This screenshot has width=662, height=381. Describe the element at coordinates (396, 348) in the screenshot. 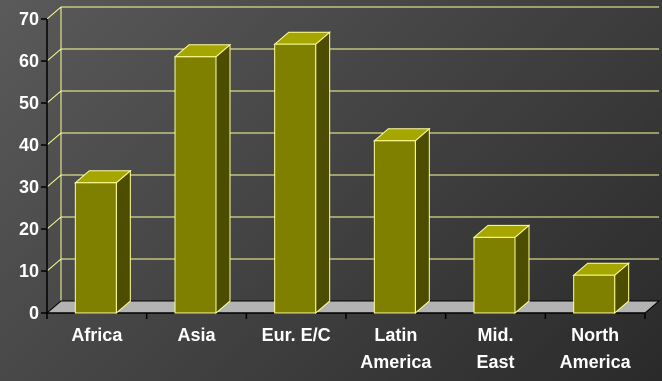

I see `x-tick-label: Latin America` at that location.